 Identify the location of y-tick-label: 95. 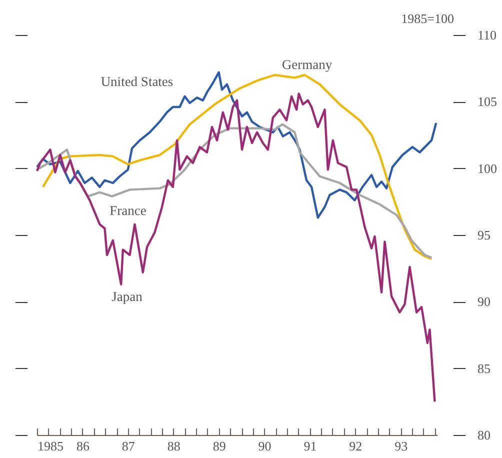
(484, 235).